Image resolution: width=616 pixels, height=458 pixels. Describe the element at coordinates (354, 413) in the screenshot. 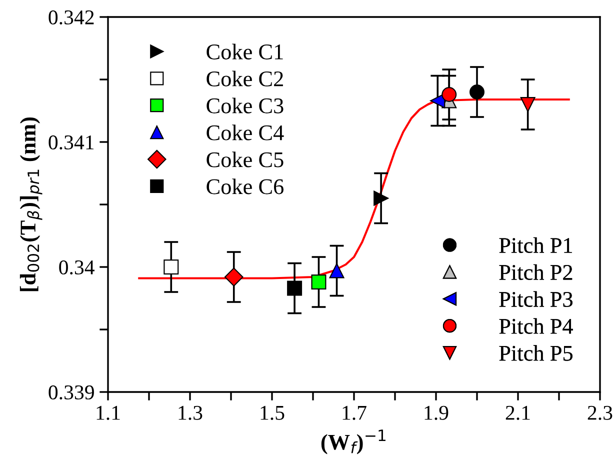

I see `x-tick-label: 1.7` at that location.